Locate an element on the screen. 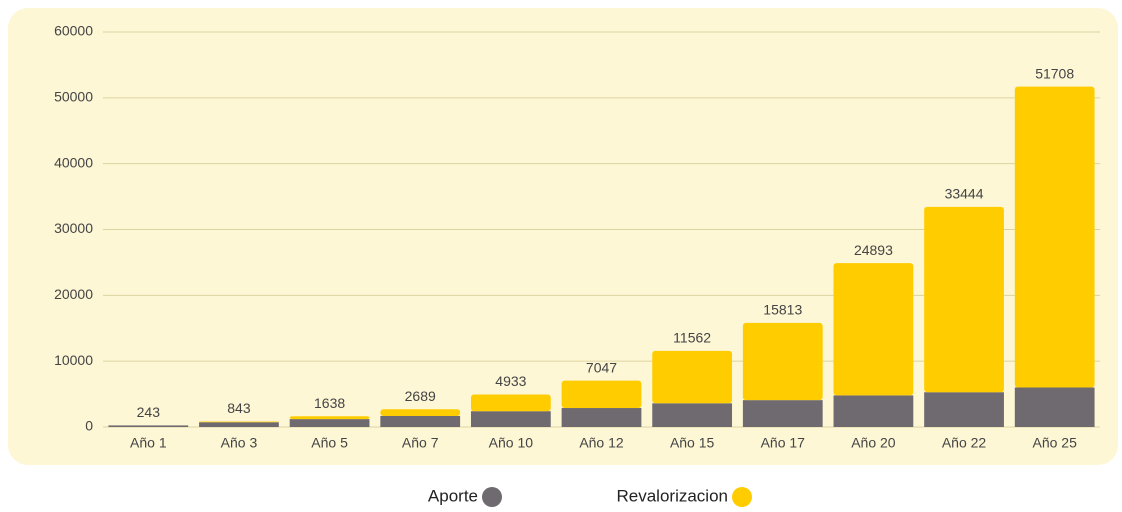 Image resolution: width=1122 pixels, height=512 pixels. legend-label: Revalorizacion is located at coordinates (673, 495).